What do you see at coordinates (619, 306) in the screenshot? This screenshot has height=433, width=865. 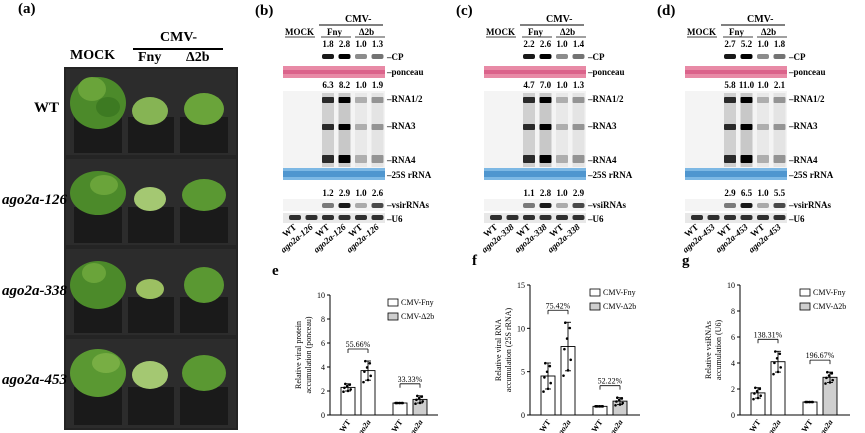 I see `legend-label: CMV-Δ2b` at bounding box center [619, 306].